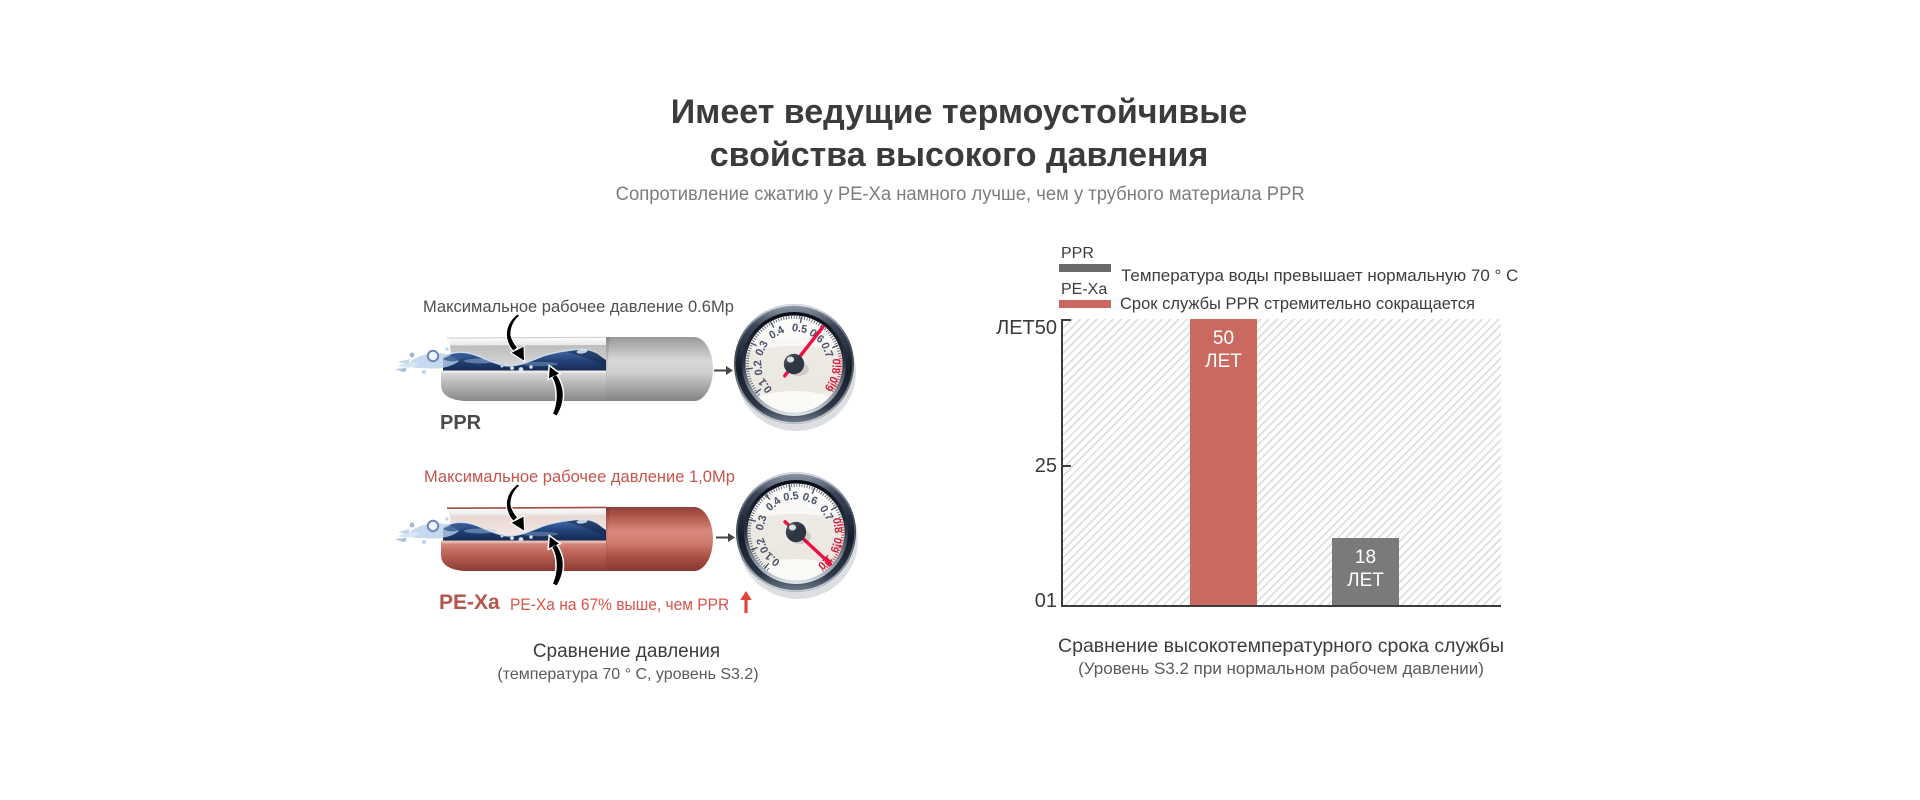 This screenshot has width=1920, height=800. What do you see at coordinates (762, 523) in the screenshot?
I see `svg-text: 0.3` at bounding box center [762, 523].